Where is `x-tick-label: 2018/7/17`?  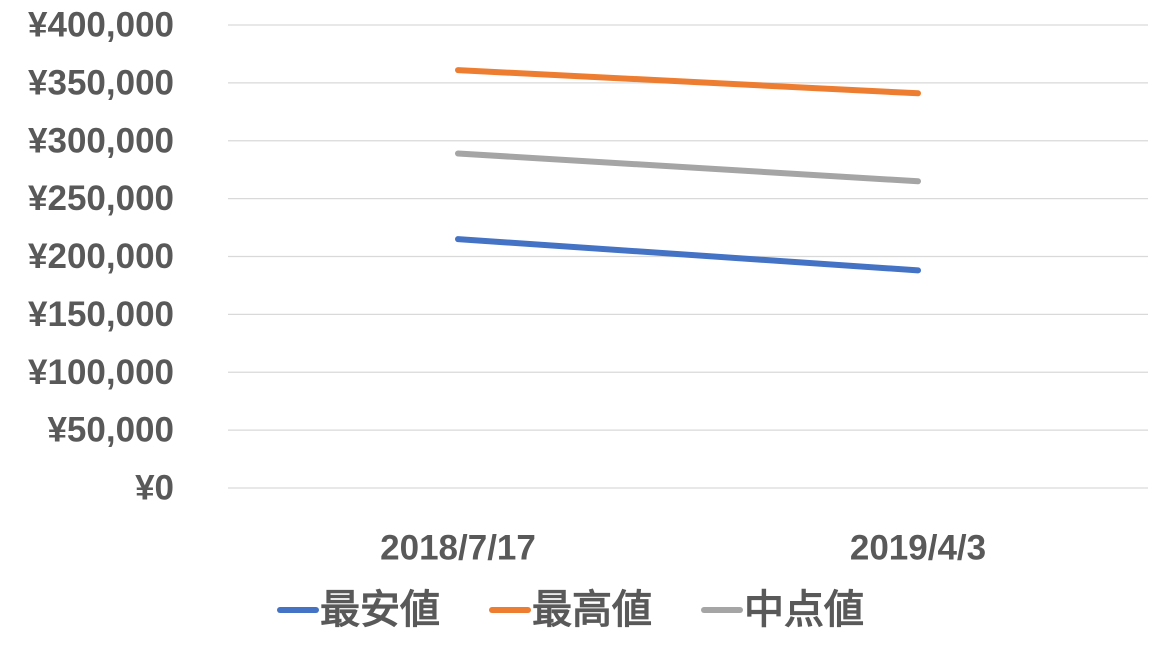
x-tick-label: 2018/7/17 is located at coordinates (458, 548).